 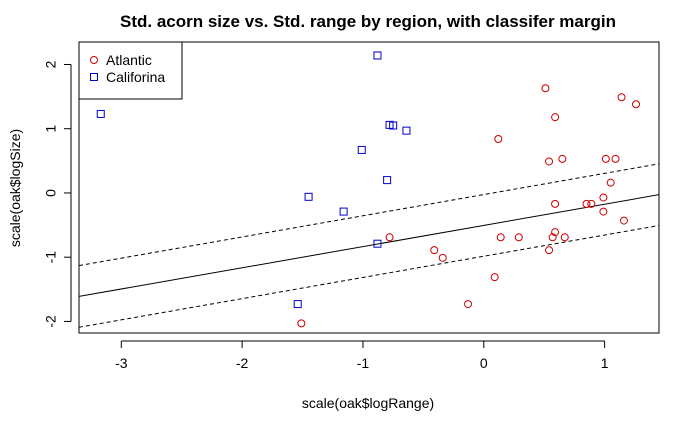 What do you see at coordinates (94, 77) in the screenshot?
I see `legend-california-marker` at bounding box center [94, 77].